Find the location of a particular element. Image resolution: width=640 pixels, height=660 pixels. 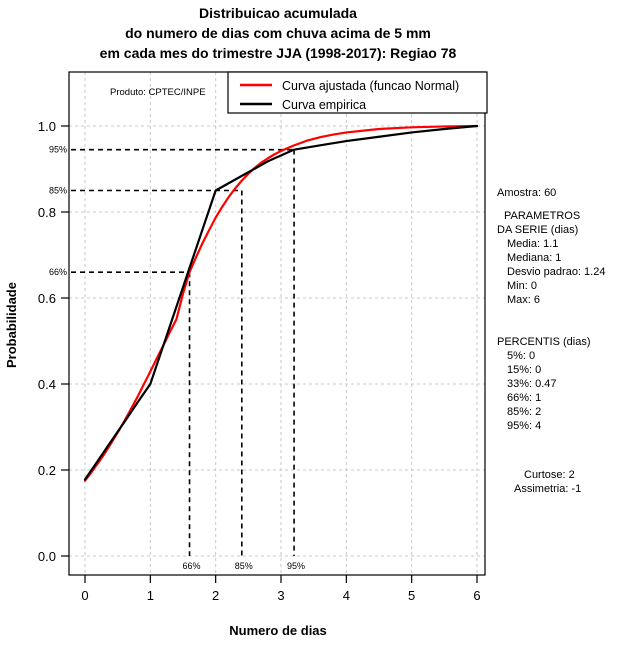

parametro-media: Media: 1.1 is located at coordinates (532, 244).